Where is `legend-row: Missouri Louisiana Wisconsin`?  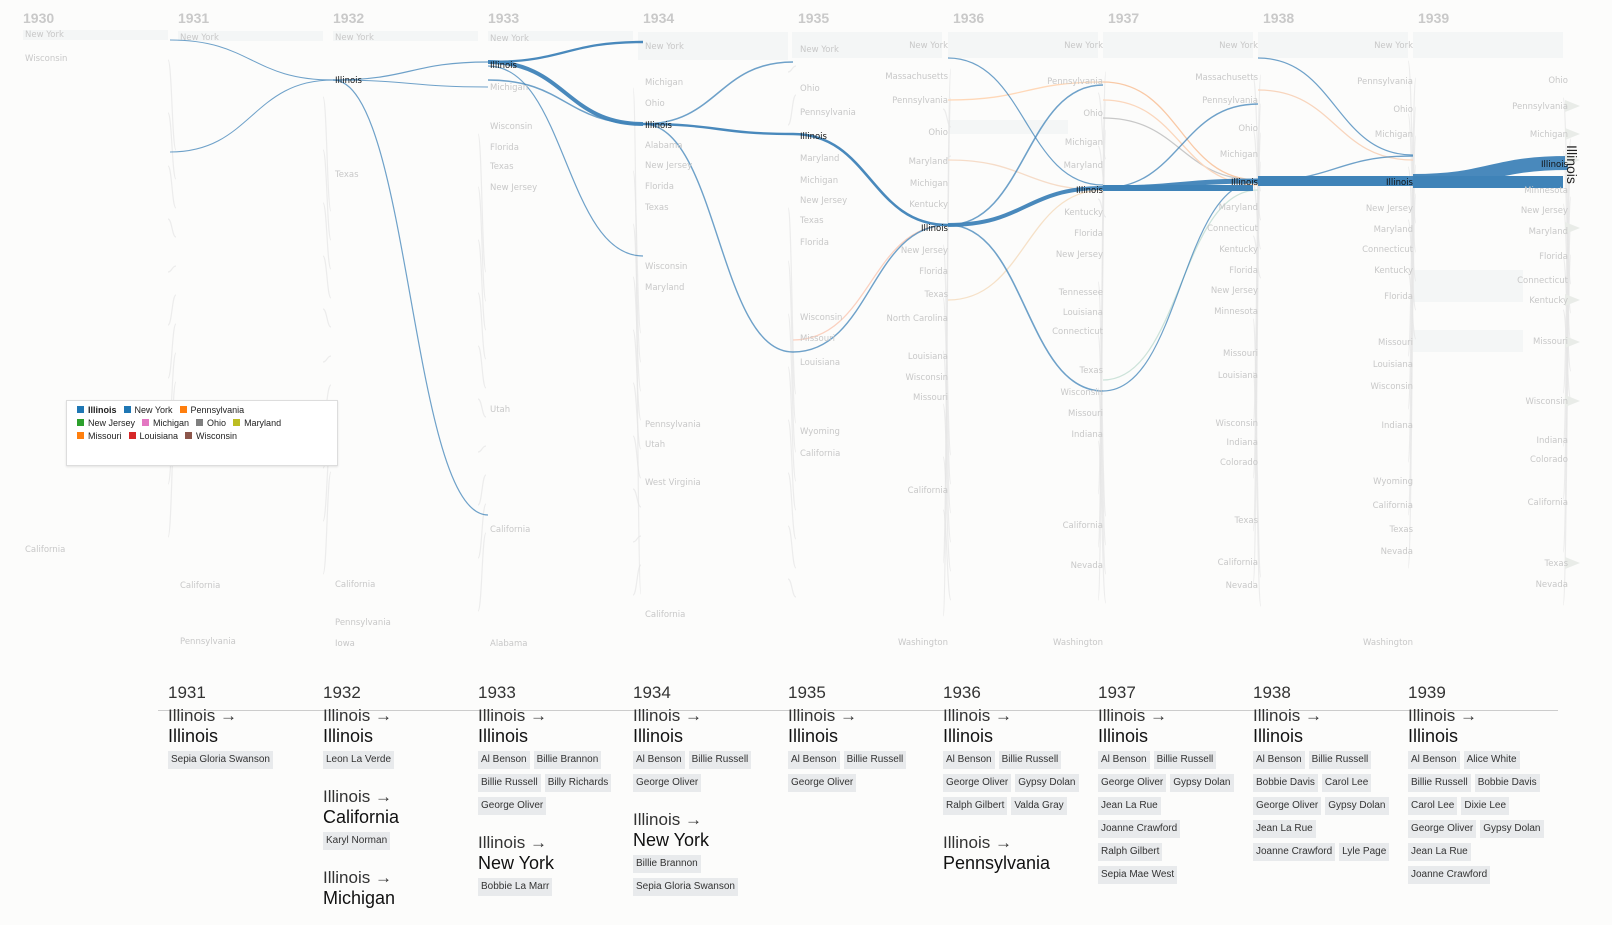
legend-row: Missouri Louisiana Wisconsin is located at coordinates (160, 436).